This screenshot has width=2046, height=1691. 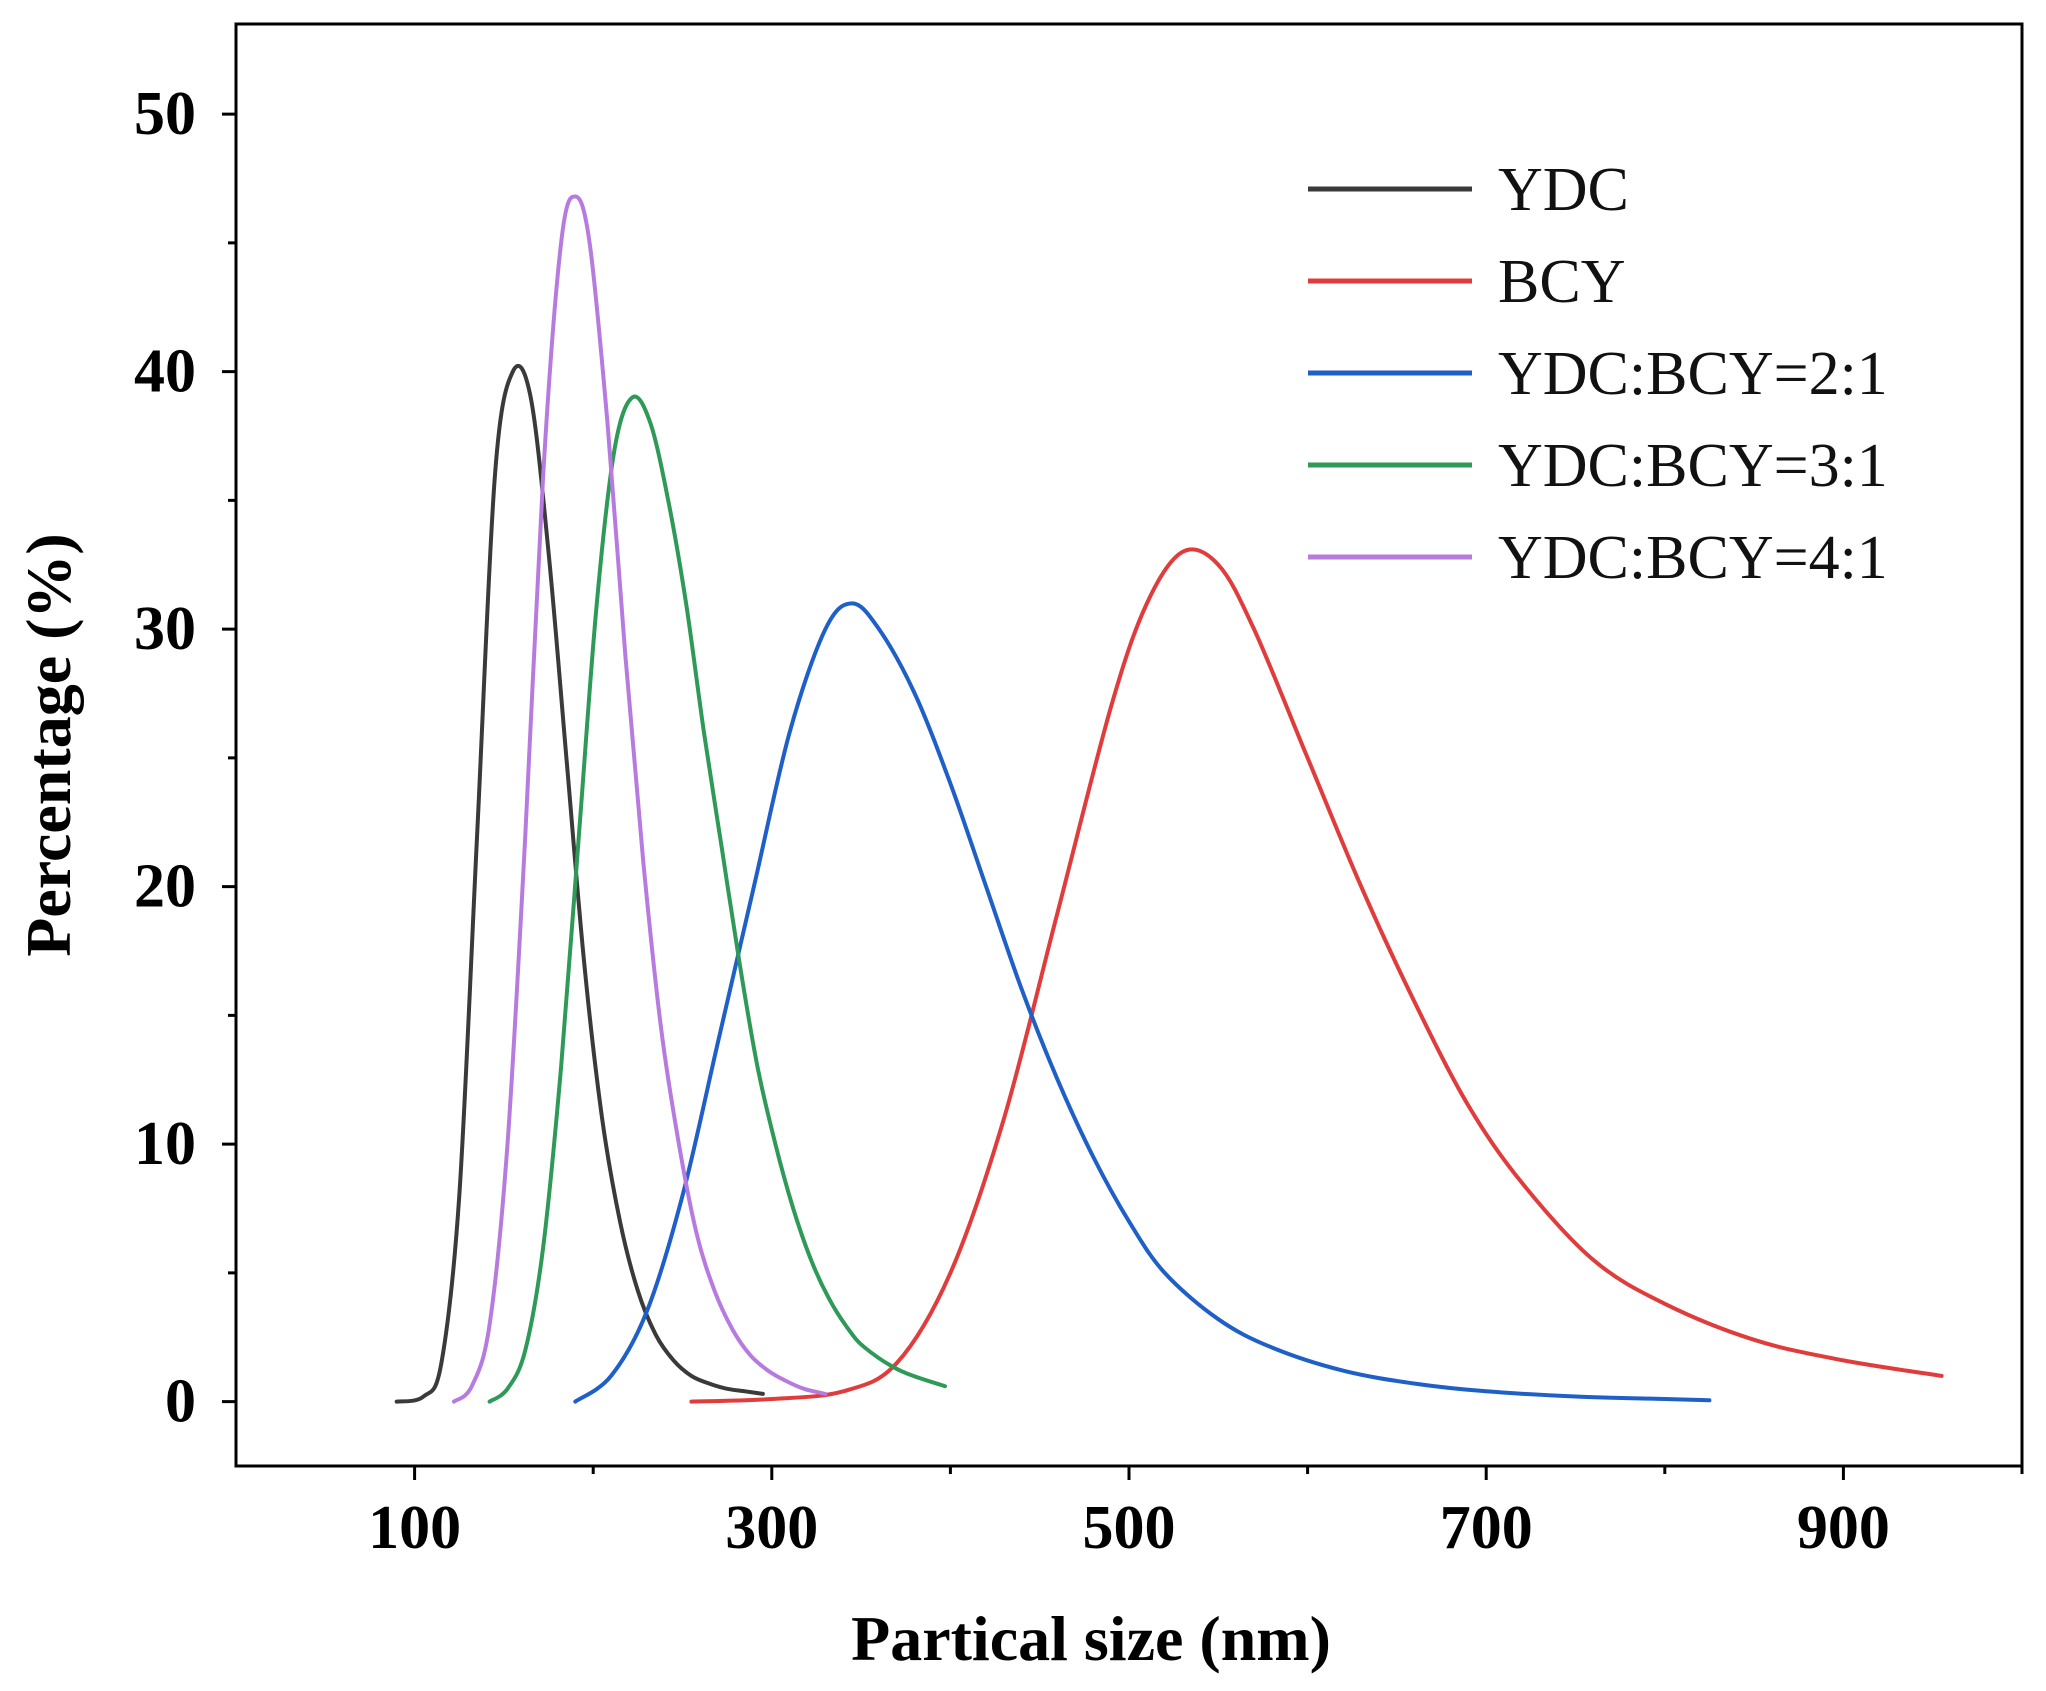 What do you see at coordinates (771, 1528) in the screenshot?
I see `x-tick-label: 300` at bounding box center [771, 1528].